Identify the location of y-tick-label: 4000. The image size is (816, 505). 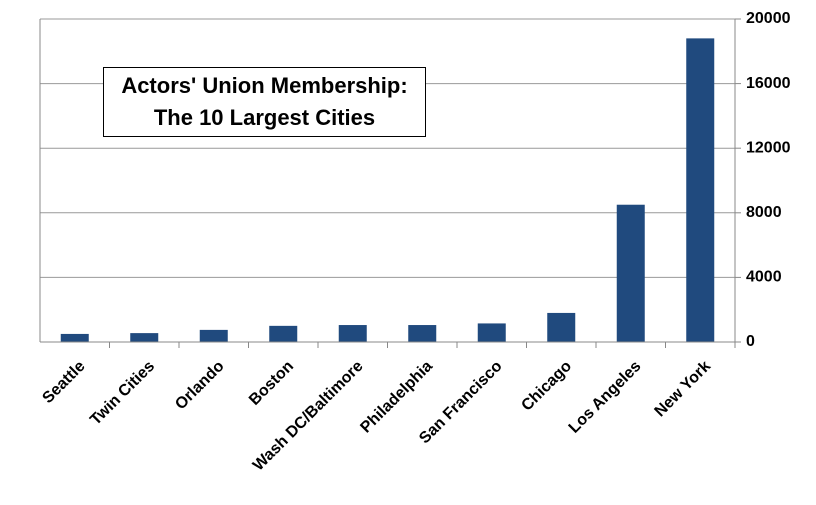
(764, 277).